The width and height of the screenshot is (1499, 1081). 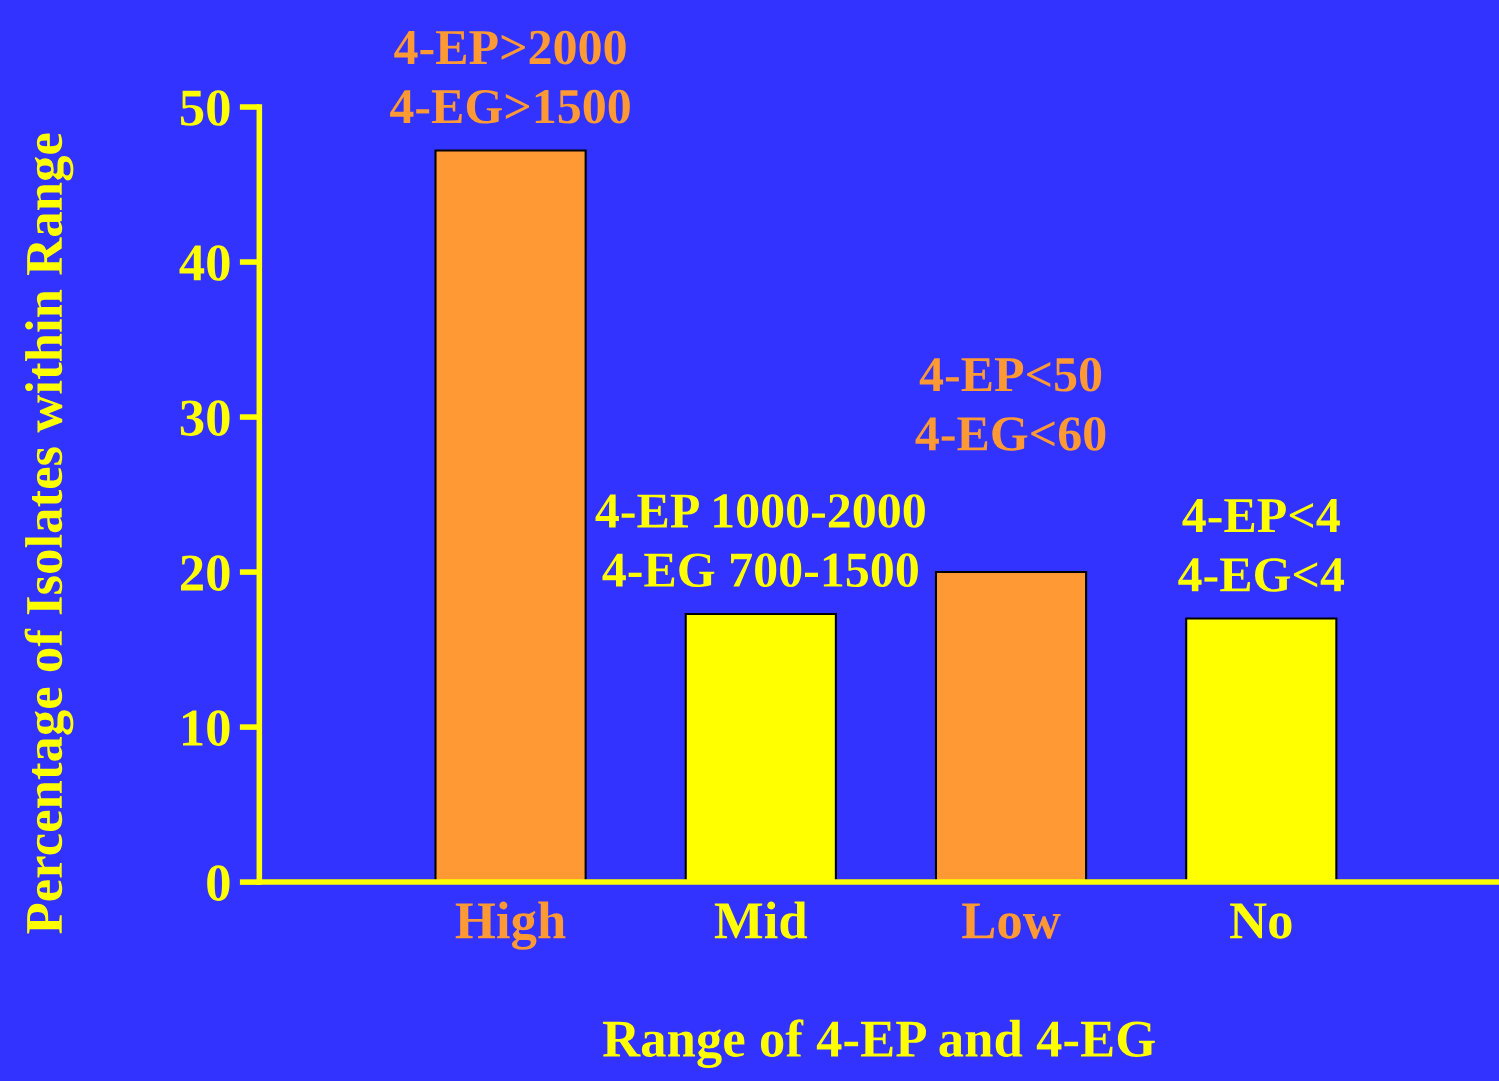 What do you see at coordinates (218, 883) in the screenshot?
I see `y-tick-label: 0` at bounding box center [218, 883].